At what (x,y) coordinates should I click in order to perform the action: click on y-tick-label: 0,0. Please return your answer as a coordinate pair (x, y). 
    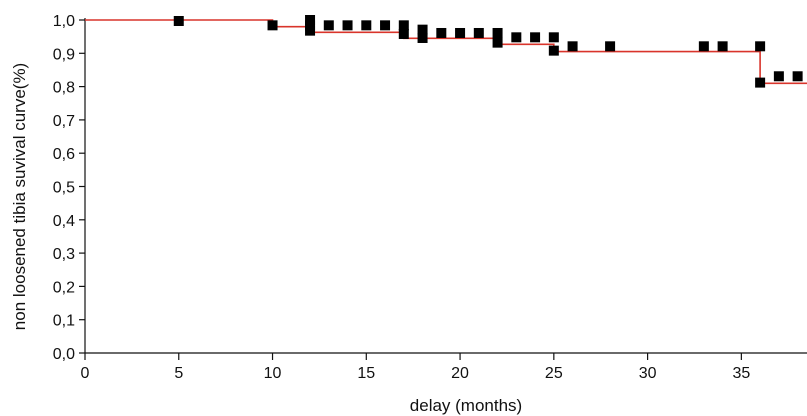
    Looking at the image, I should click on (64, 354).